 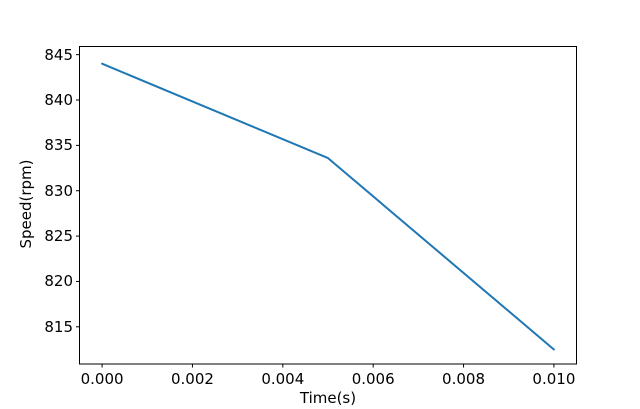 I want to click on x-tick-label: 0.010, so click(x=554, y=379).